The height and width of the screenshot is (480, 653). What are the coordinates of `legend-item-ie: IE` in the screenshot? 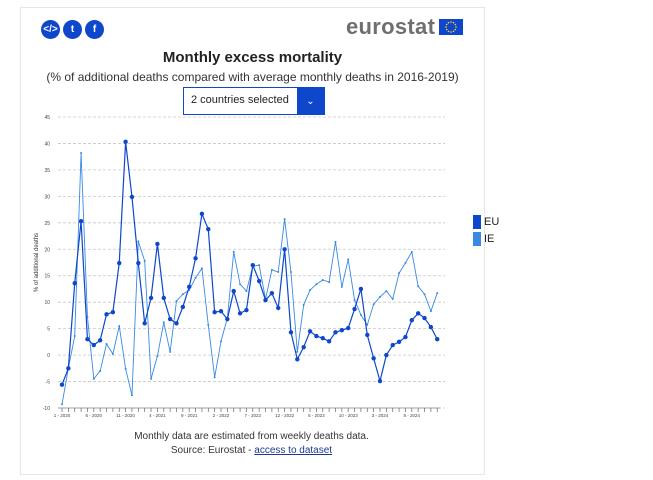 It's located at (486, 238).